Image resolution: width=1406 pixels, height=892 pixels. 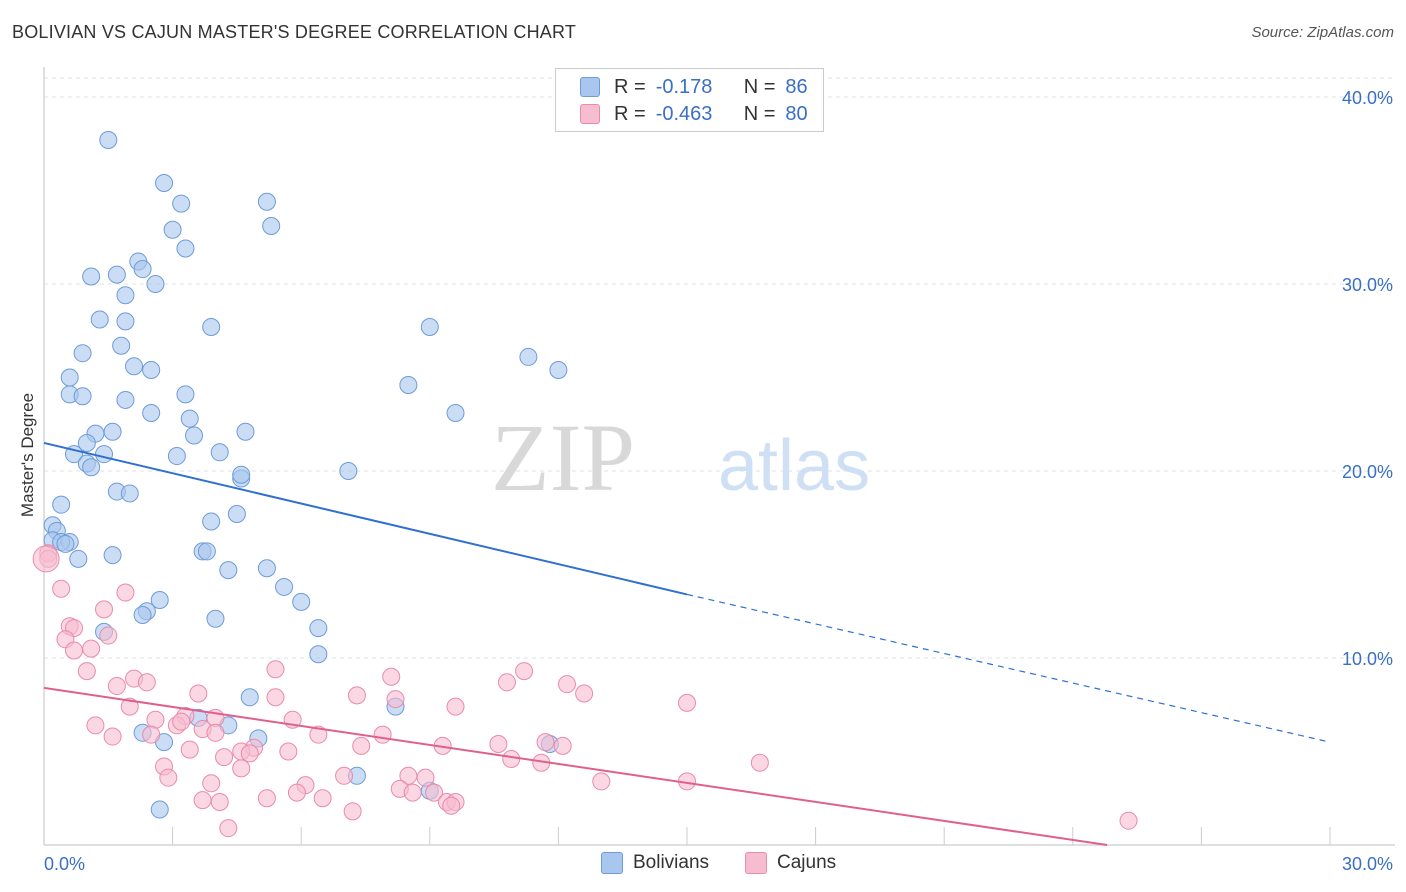 What do you see at coordinates (1008, 668) in the screenshot?
I see `bolivians-trend-extension` at bounding box center [1008, 668].